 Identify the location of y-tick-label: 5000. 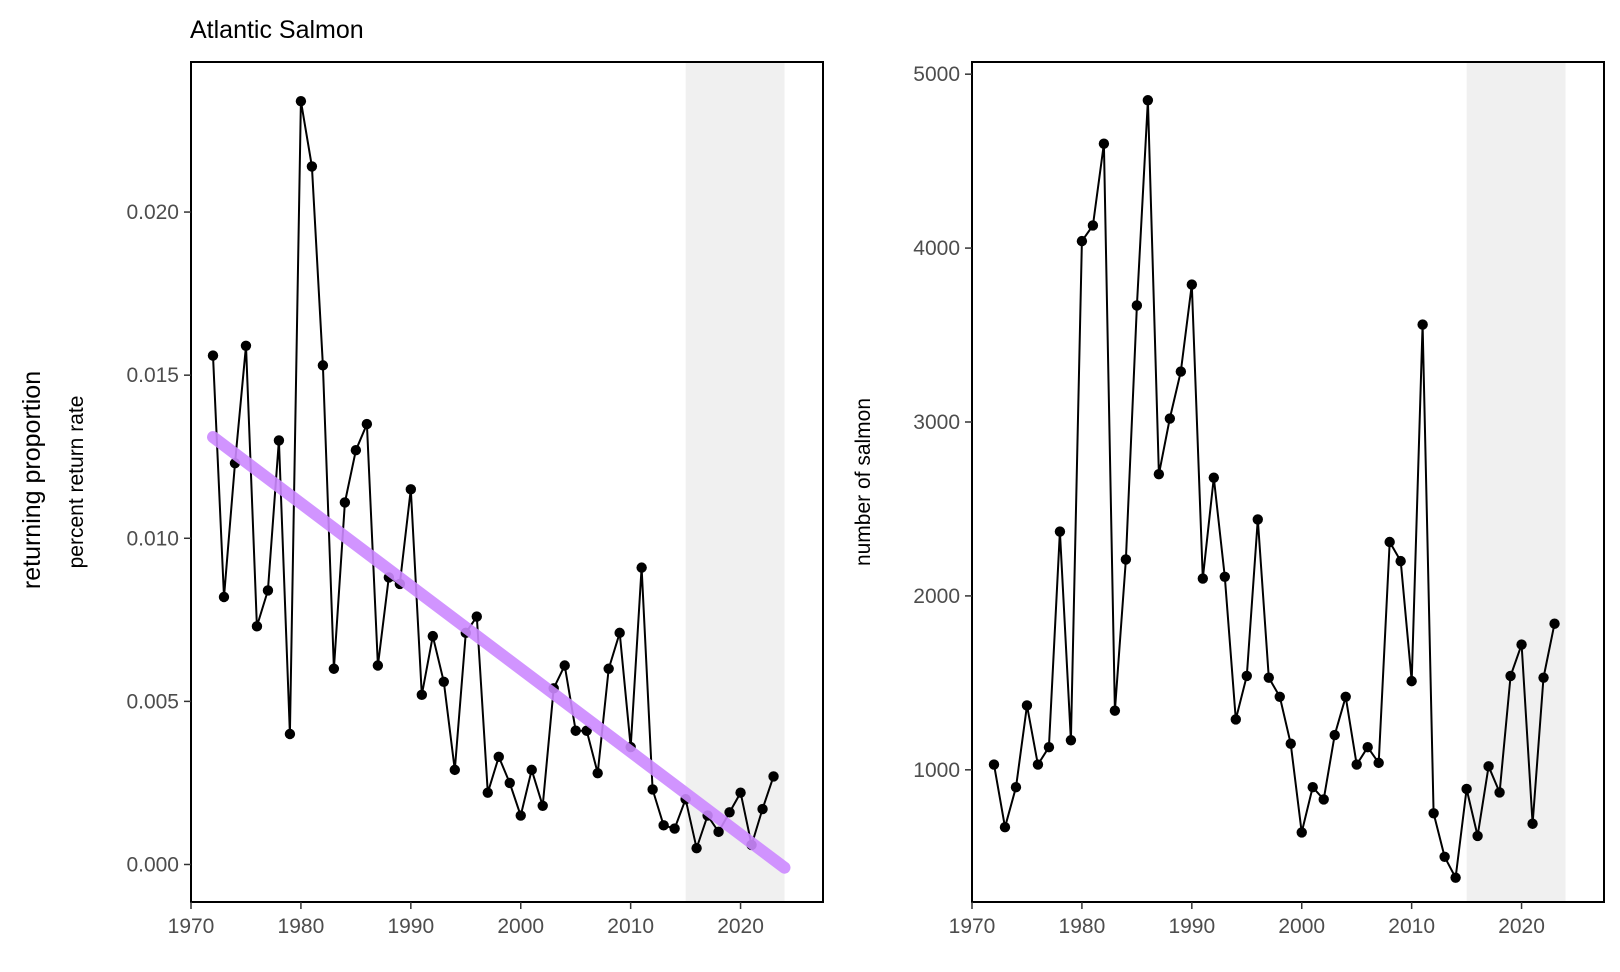
(936, 74).